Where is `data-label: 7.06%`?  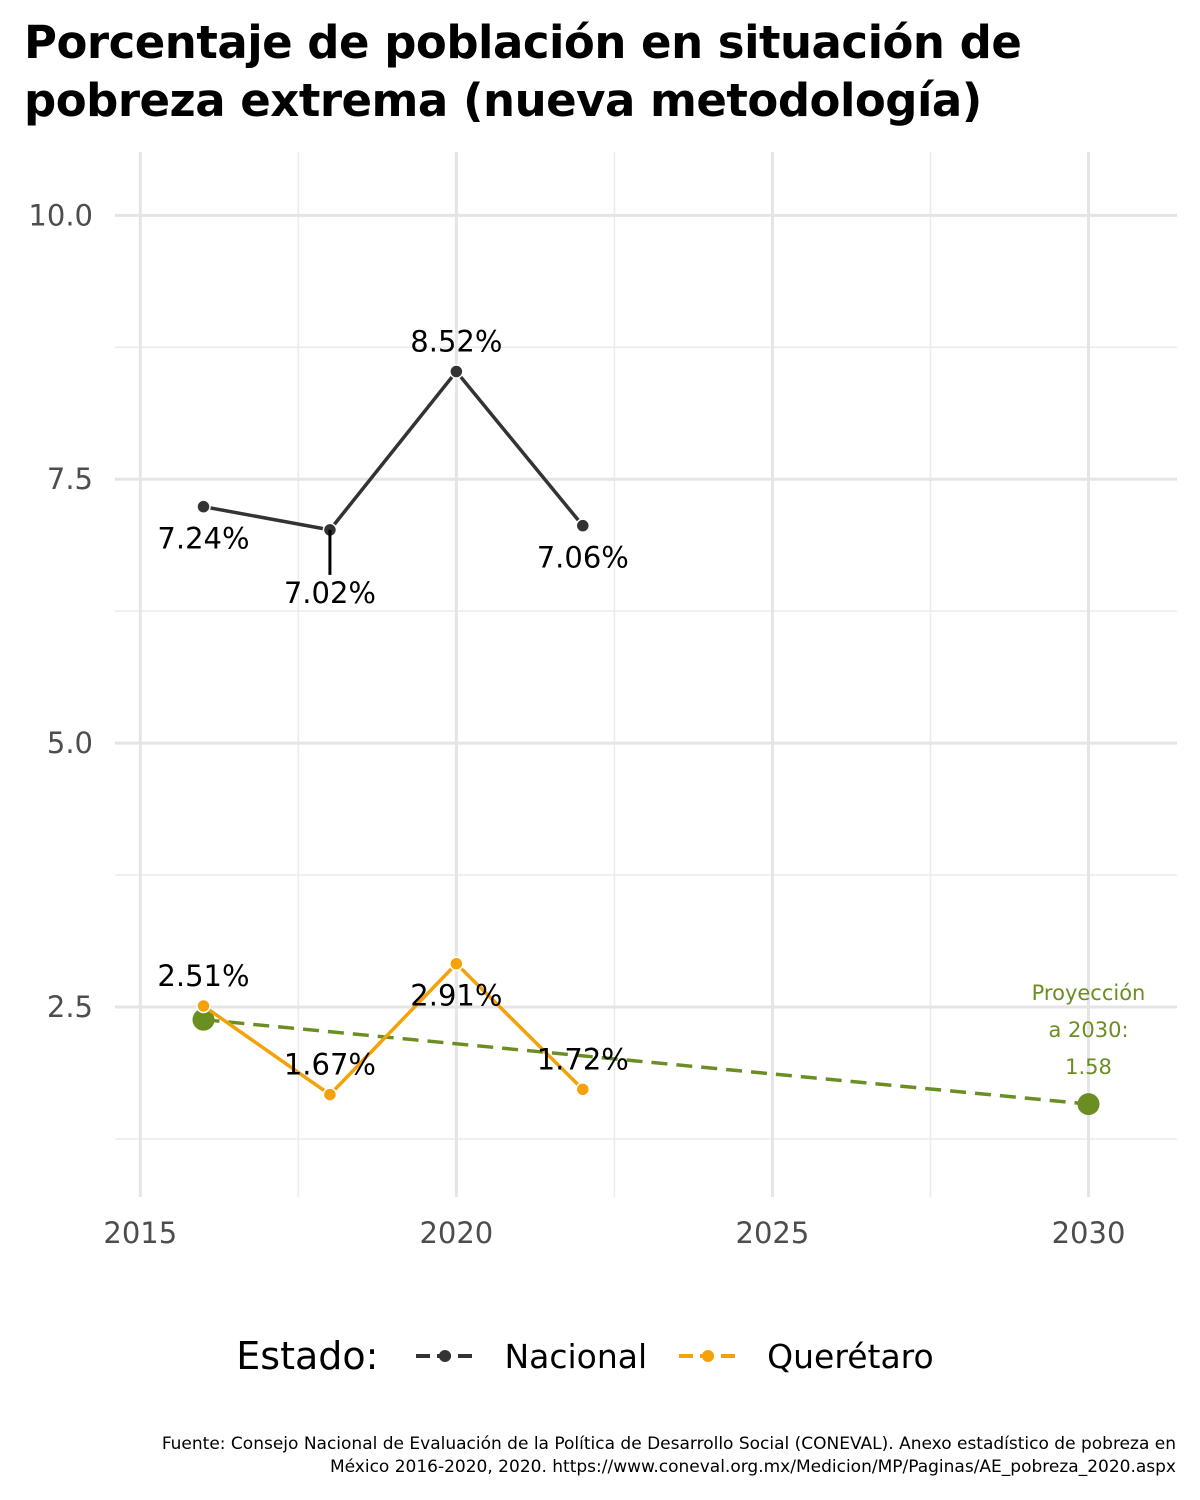 data-label: 7.06% is located at coordinates (583, 558).